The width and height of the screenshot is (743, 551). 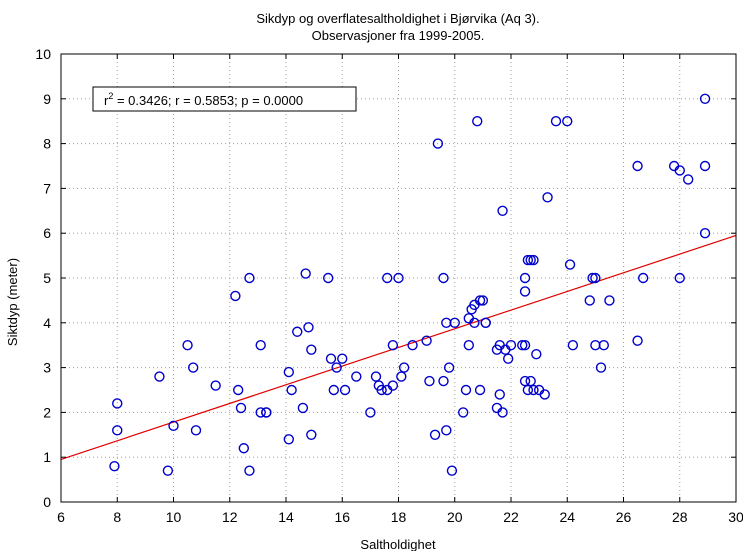 What do you see at coordinates (680, 517) in the screenshot?
I see `x-tick-label: 28` at bounding box center [680, 517].